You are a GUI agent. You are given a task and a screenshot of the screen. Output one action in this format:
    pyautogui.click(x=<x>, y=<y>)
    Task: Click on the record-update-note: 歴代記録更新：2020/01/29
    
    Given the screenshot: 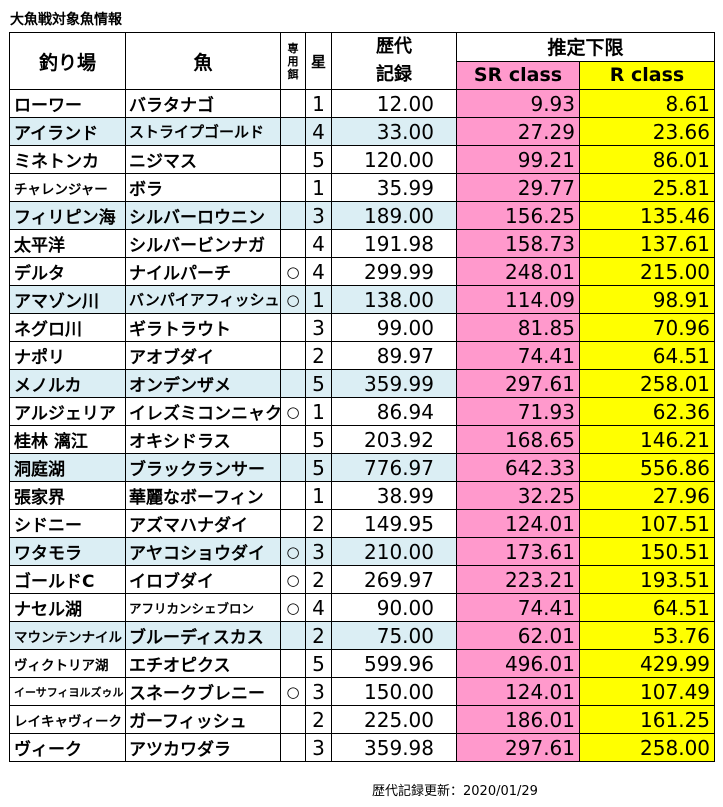 What is the action you would take?
    pyautogui.click(x=455, y=791)
    